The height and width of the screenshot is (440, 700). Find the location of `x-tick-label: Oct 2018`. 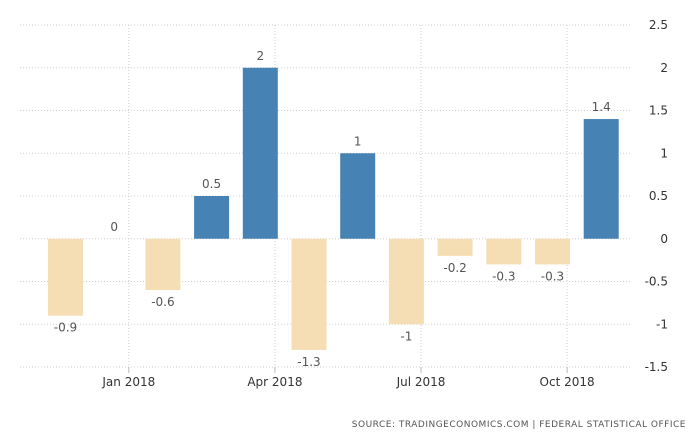

x-tick-label: Oct 2018 is located at coordinates (567, 382).